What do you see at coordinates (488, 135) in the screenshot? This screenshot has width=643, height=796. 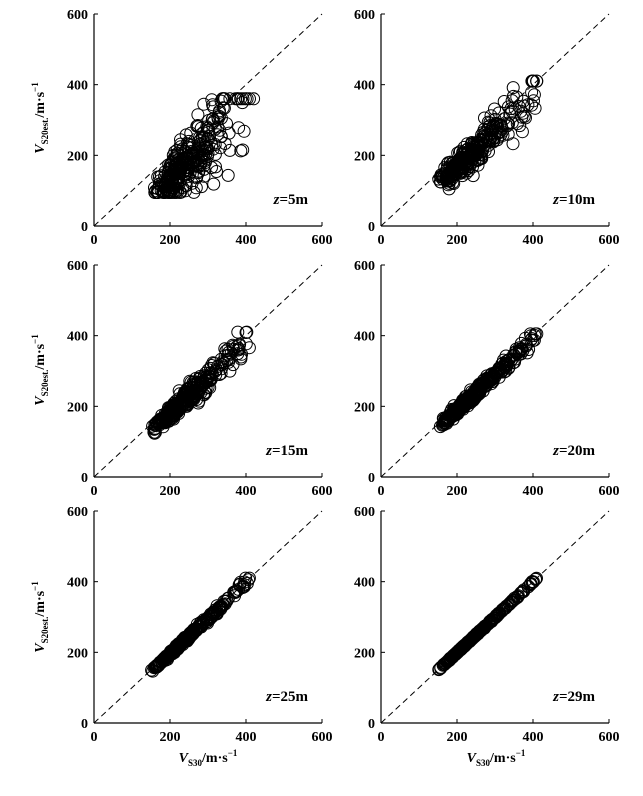 I see `scatter-points` at bounding box center [488, 135].